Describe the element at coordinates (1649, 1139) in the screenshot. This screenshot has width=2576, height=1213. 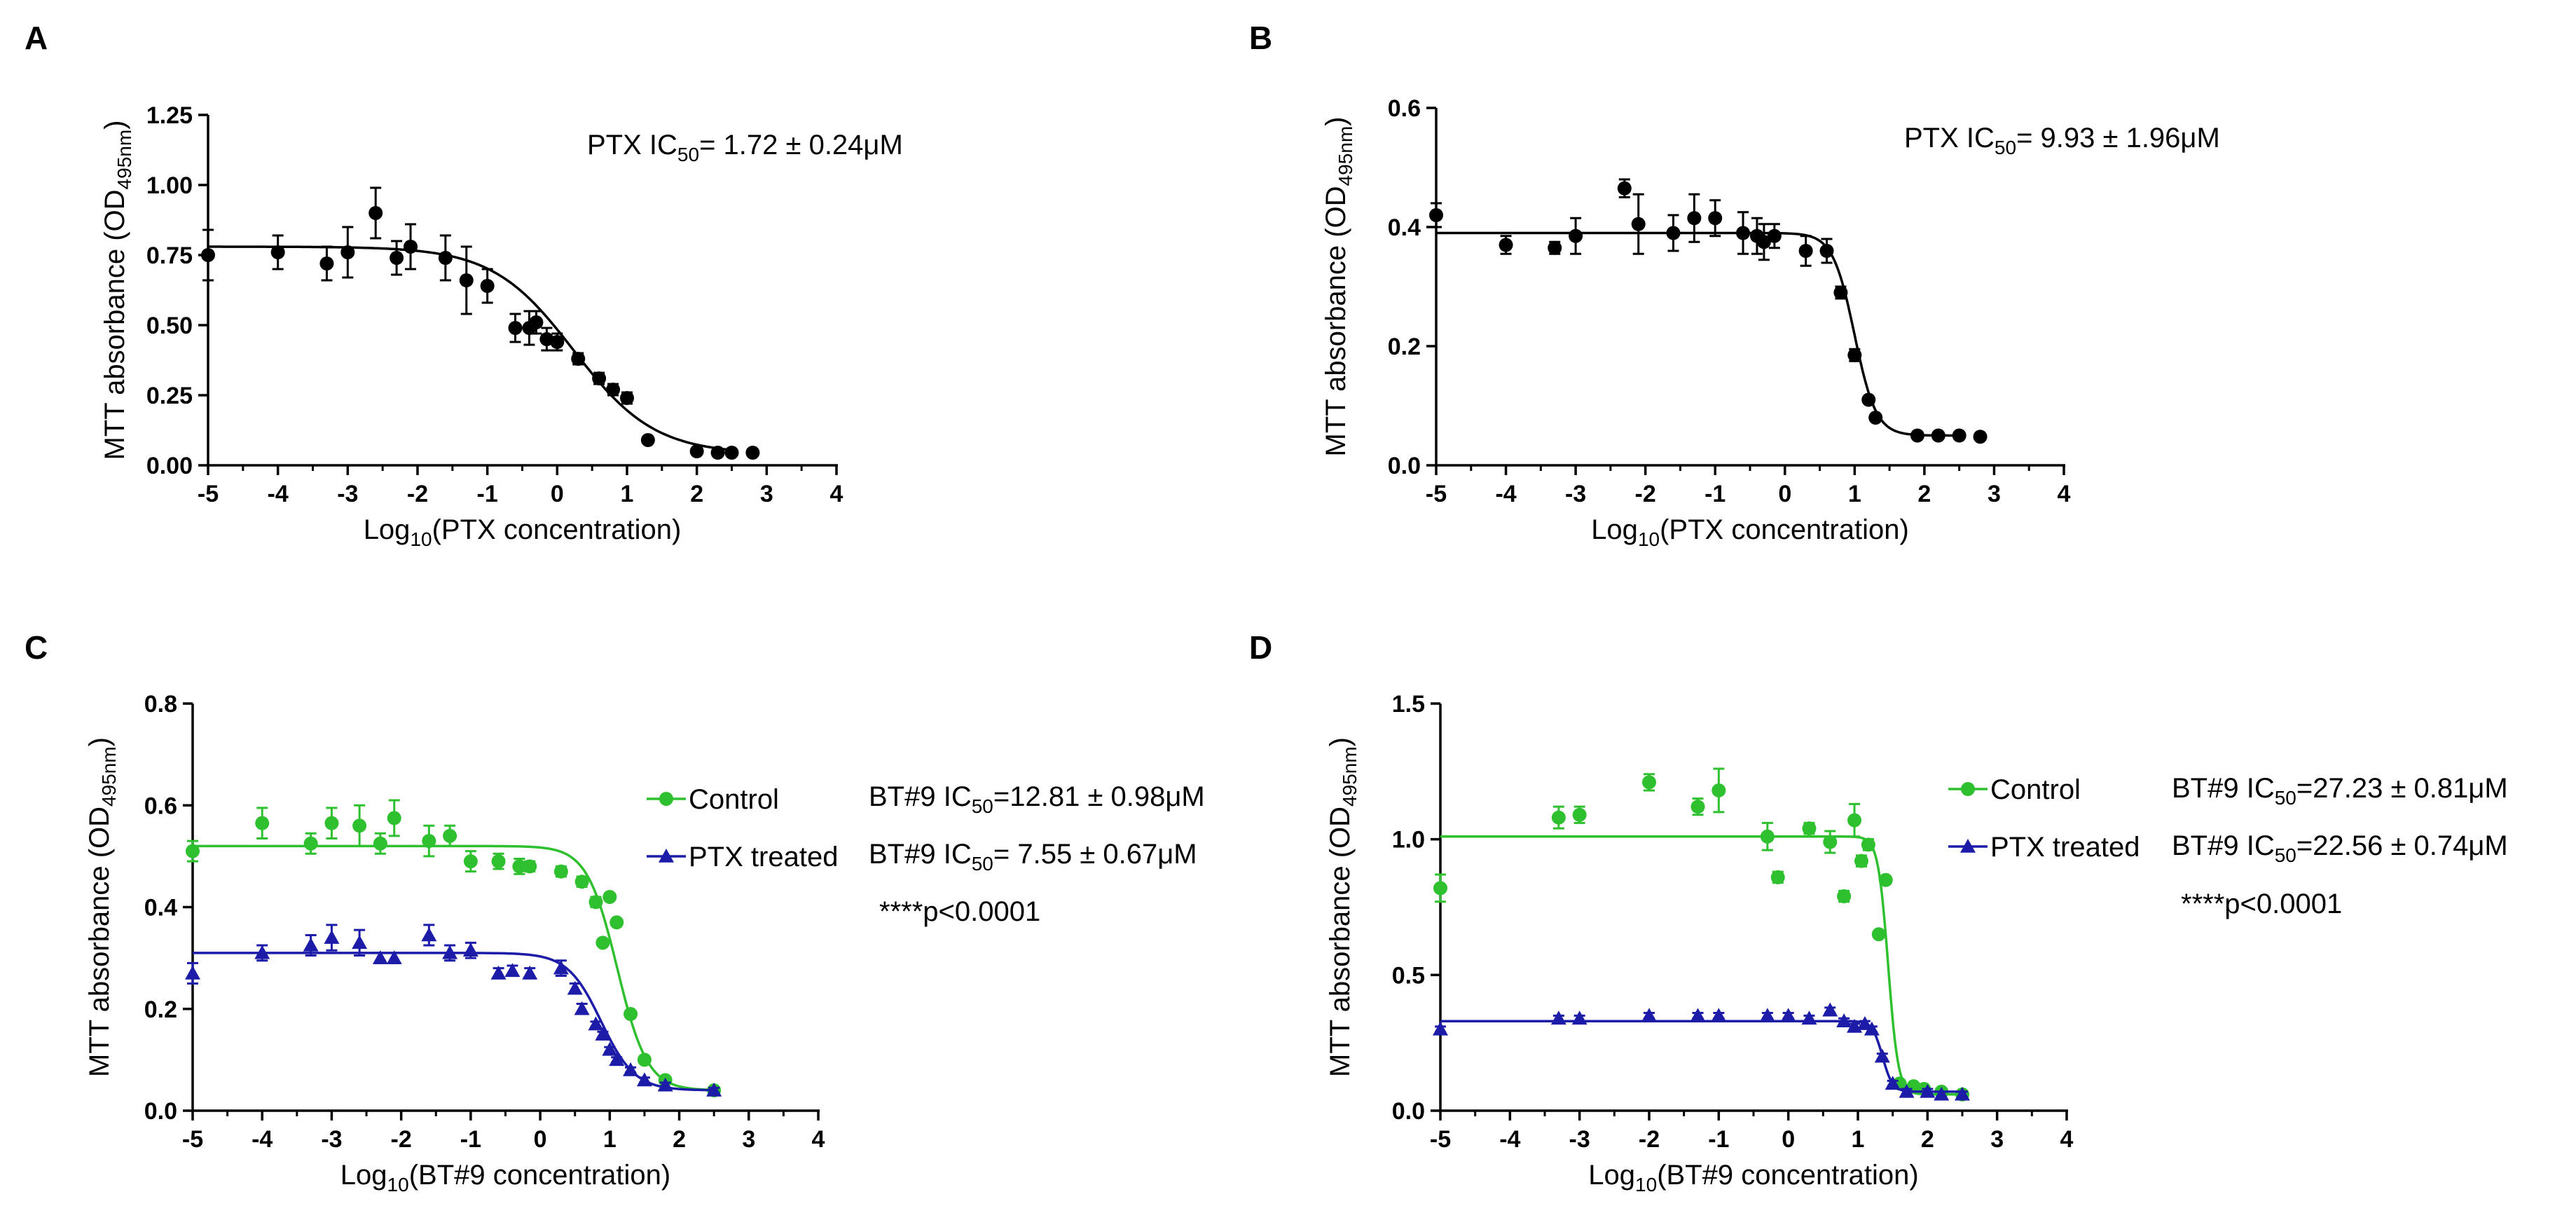
I see `x-tick-label: -2` at that location.